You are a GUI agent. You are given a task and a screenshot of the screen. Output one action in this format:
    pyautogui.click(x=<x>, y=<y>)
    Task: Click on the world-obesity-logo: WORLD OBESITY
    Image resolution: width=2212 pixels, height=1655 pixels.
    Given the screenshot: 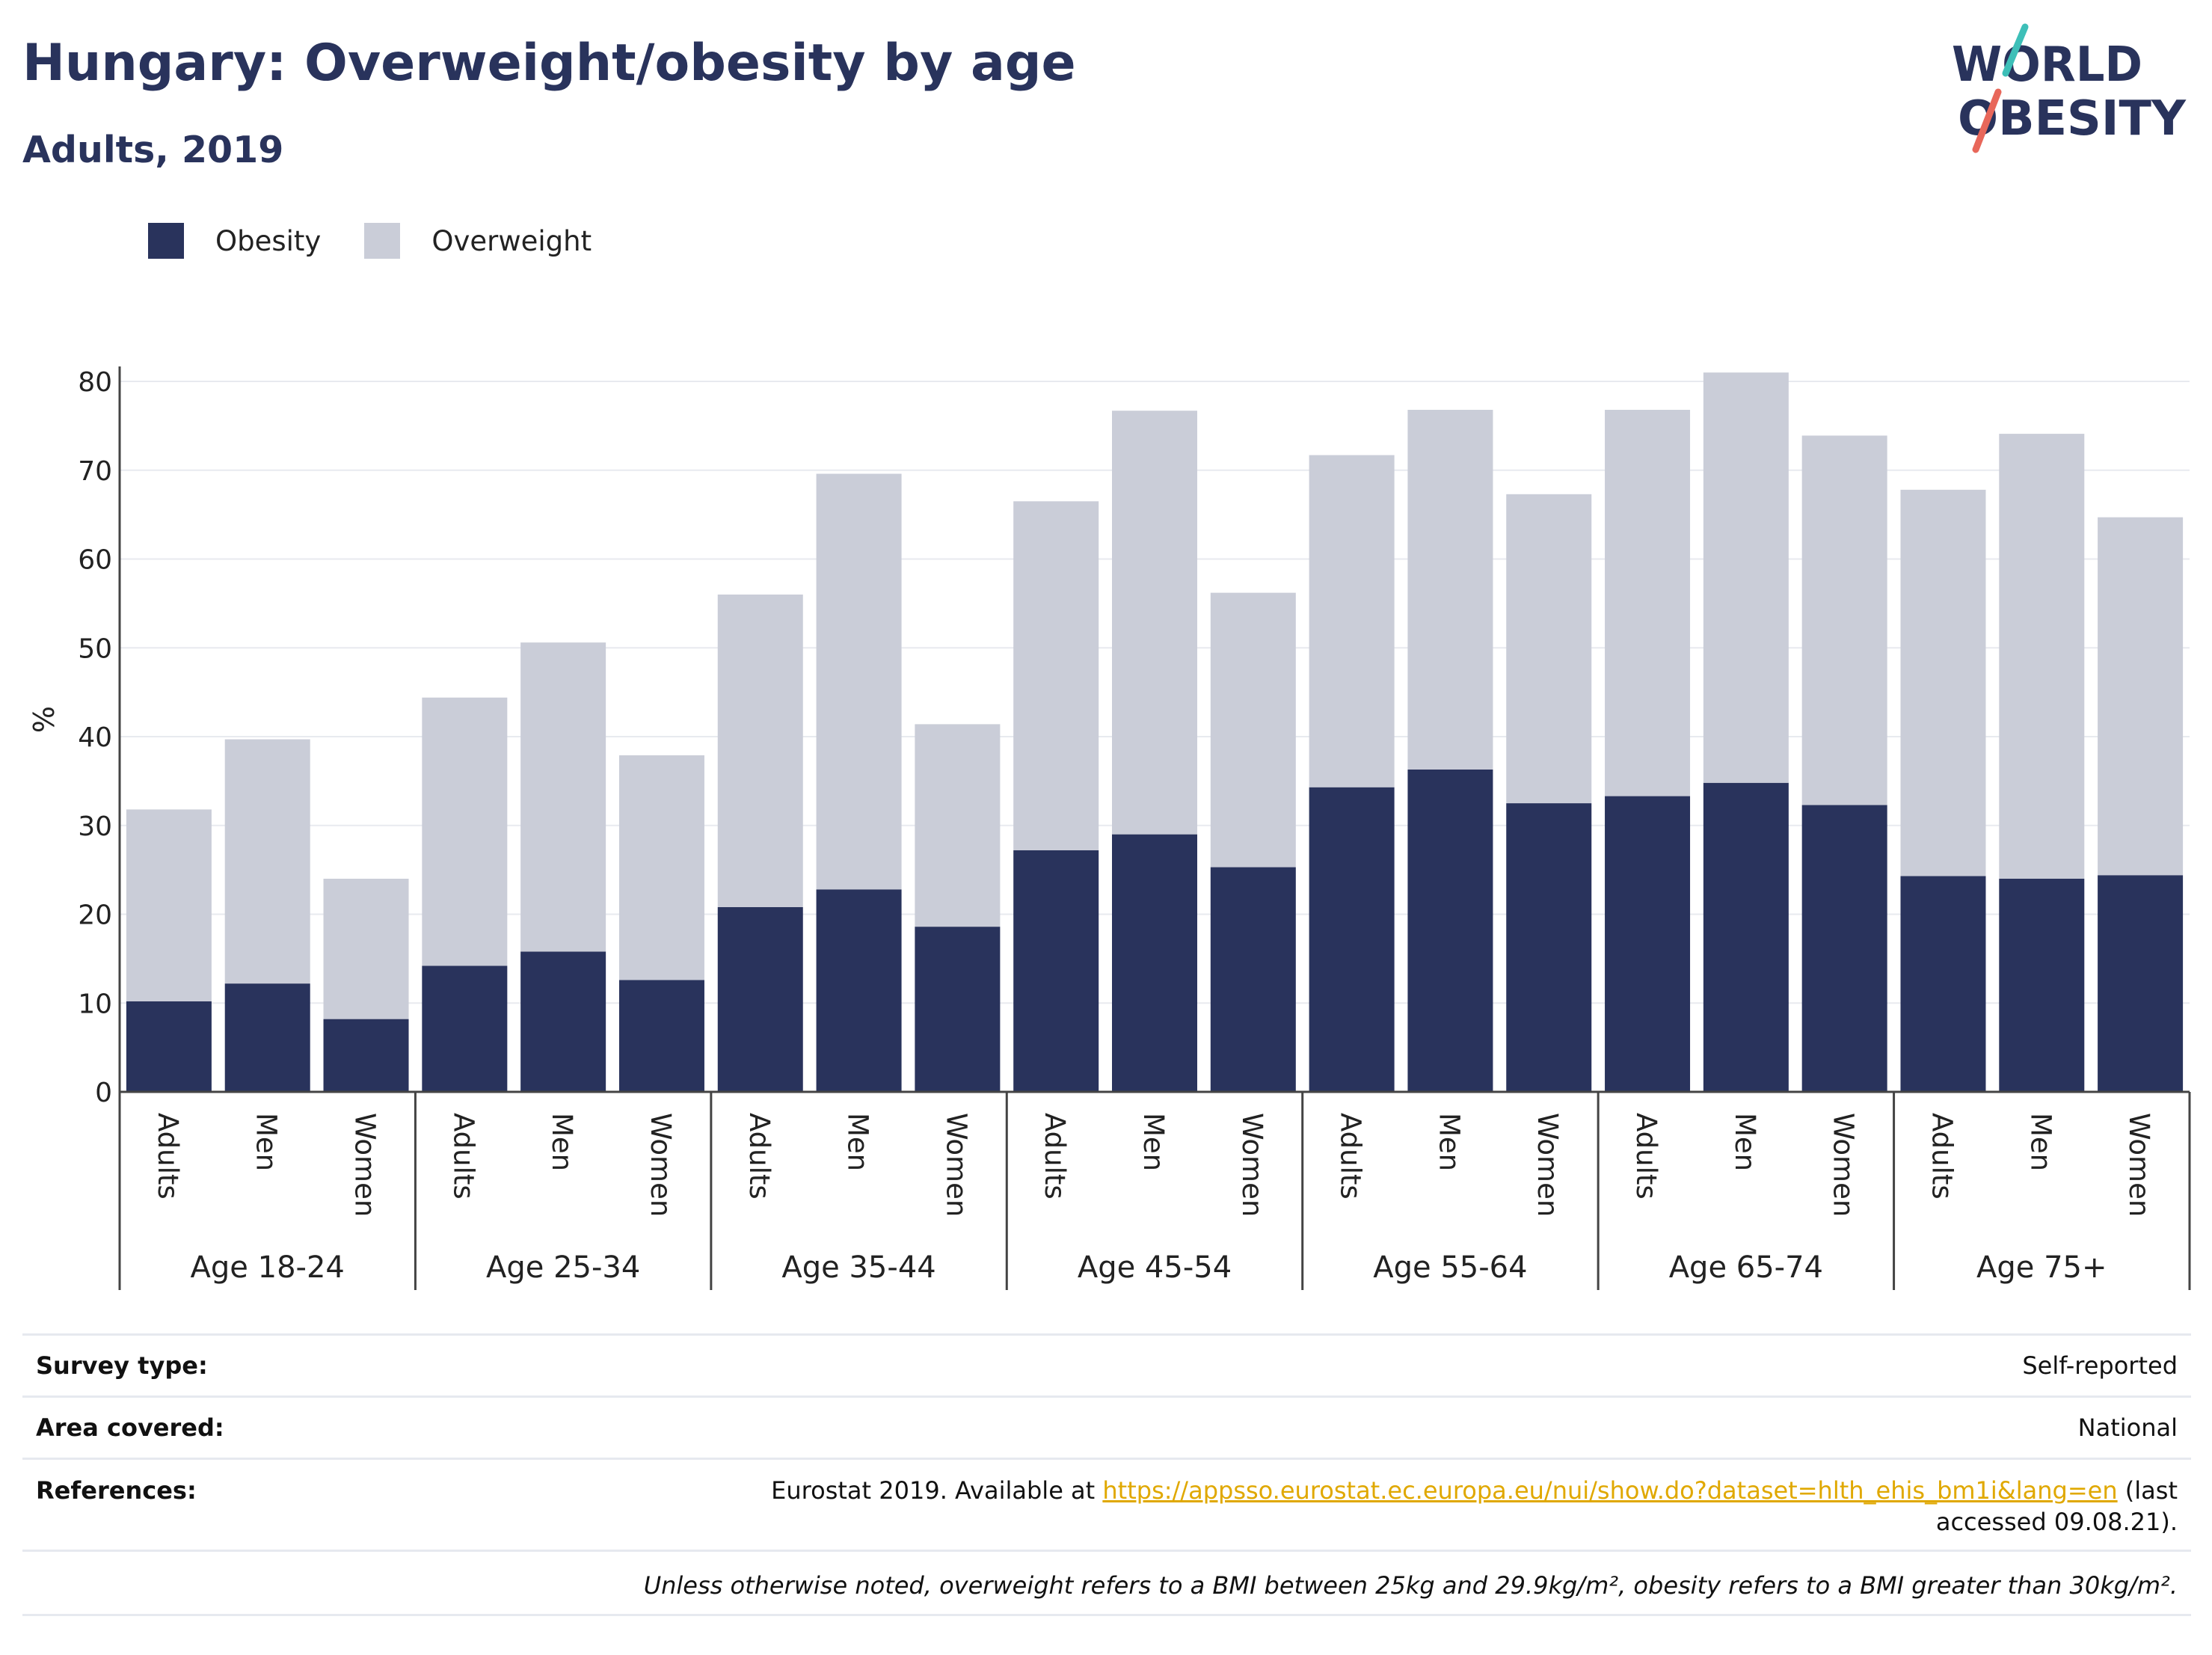 What is the action you would take?
    pyautogui.click(x=2069, y=88)
    